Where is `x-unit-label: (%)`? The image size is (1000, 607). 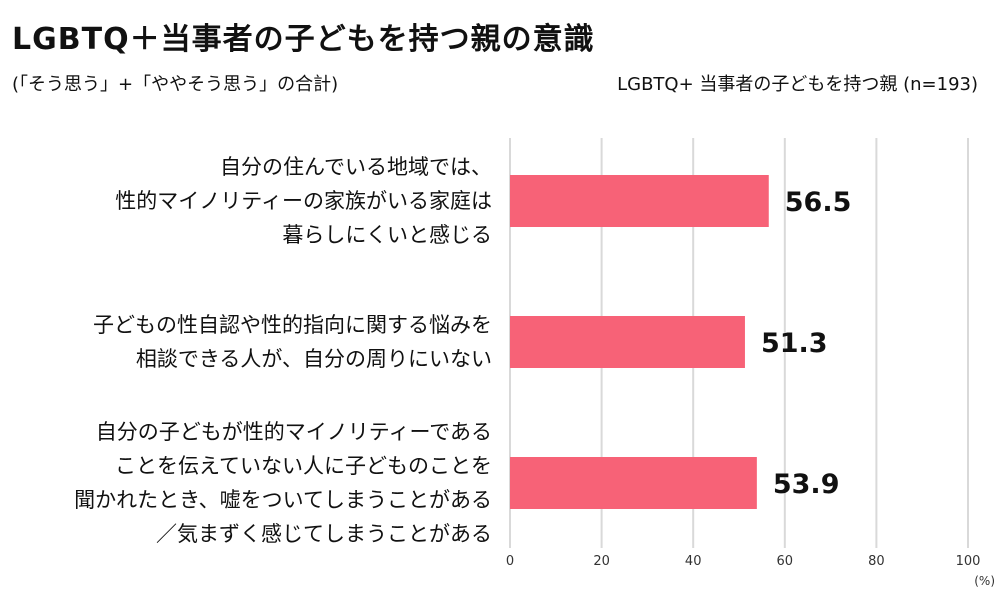 x-unit-label: (%) is located at coordinates (984, 581).